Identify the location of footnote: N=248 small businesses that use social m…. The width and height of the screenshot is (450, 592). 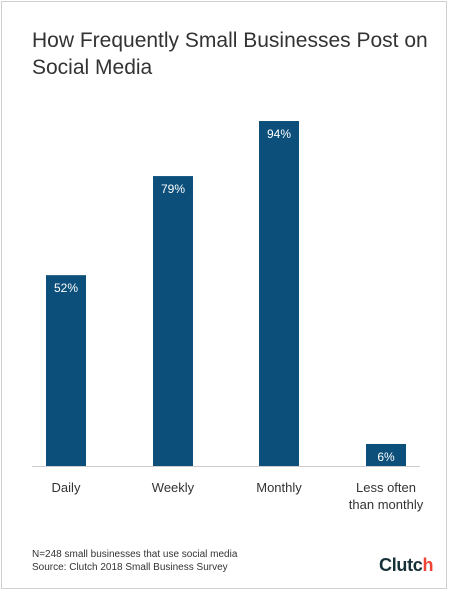
(134, 561).